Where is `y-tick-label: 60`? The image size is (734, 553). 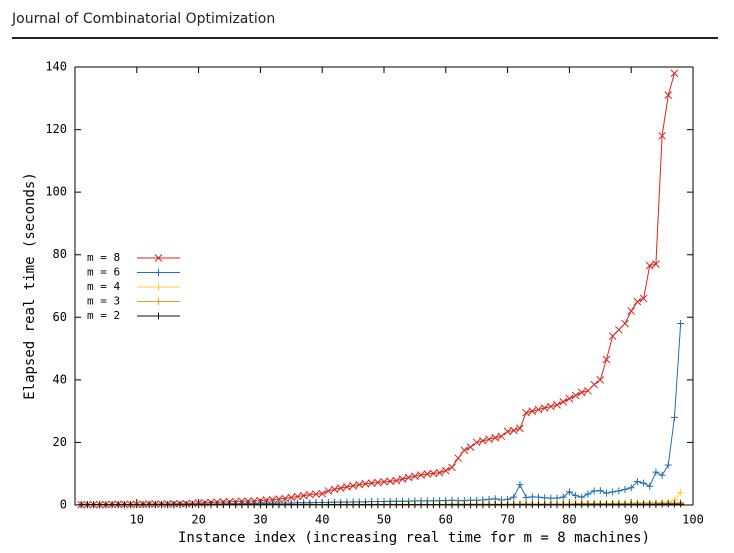 y-tick-label: 60 is located at coordinates (60, 317).